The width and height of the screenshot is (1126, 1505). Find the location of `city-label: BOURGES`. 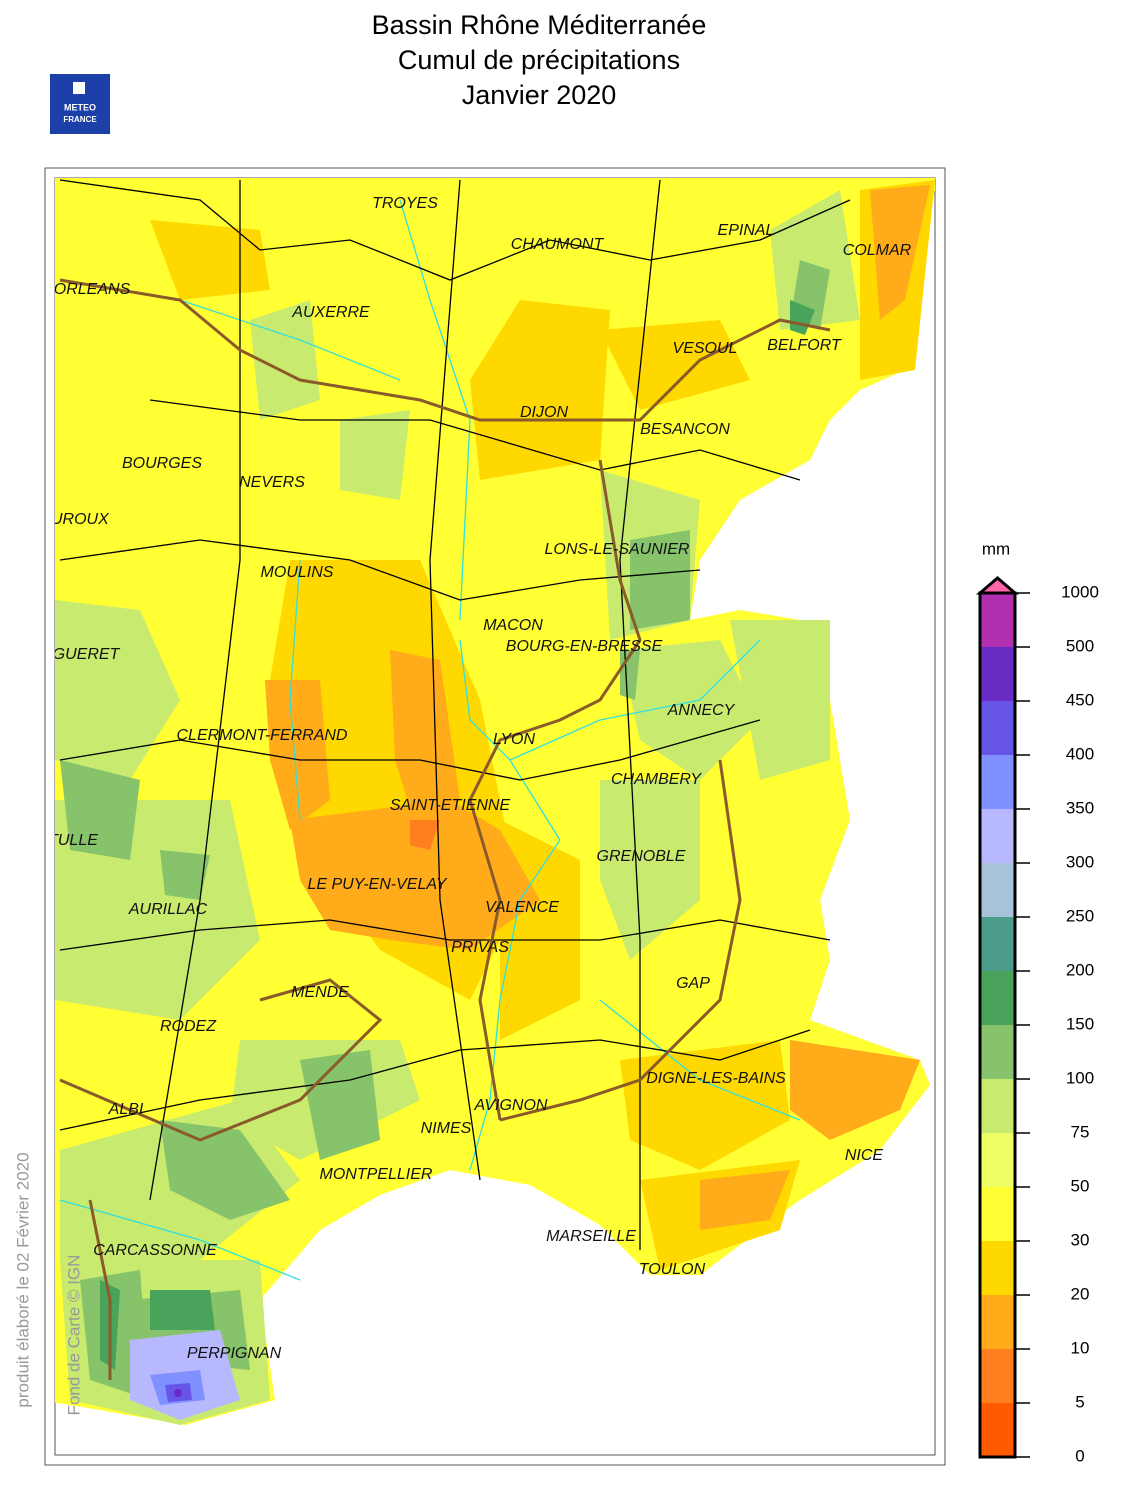

city-label: BOURGES is located at coordinates (162, 463).